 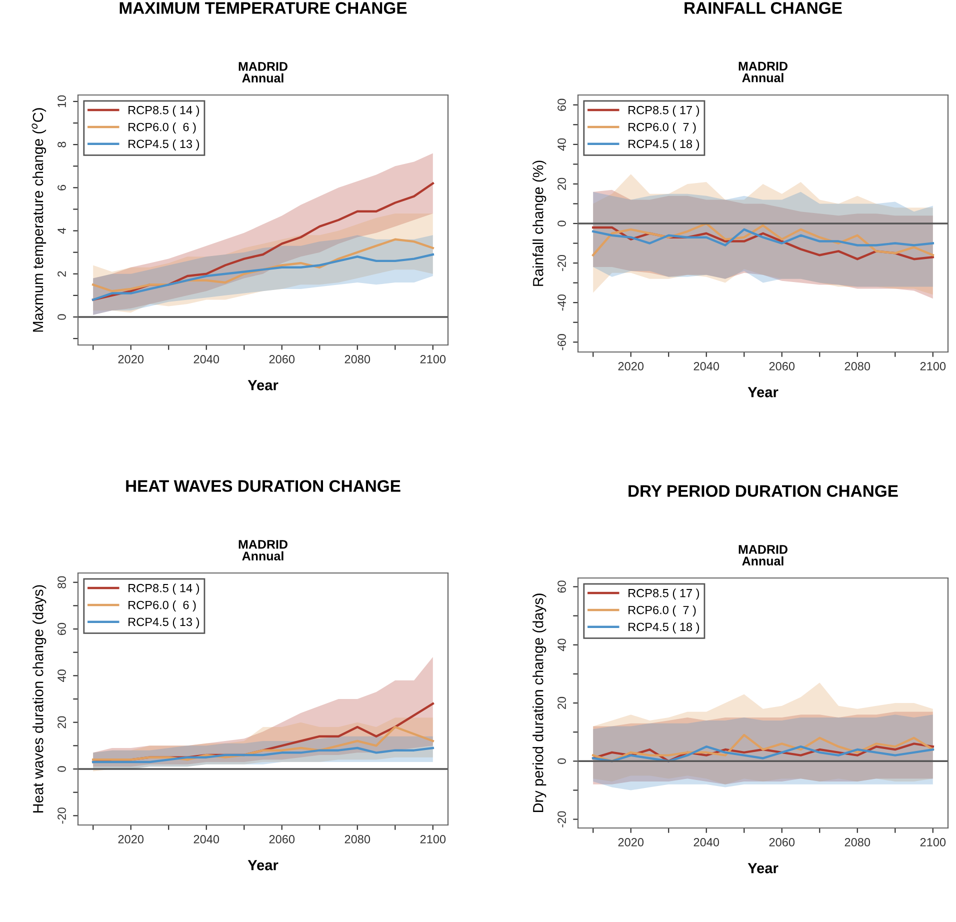 I want to click on chart-title: HEAT WAVES DURATION CHANGE, so click(x=263, y=486).